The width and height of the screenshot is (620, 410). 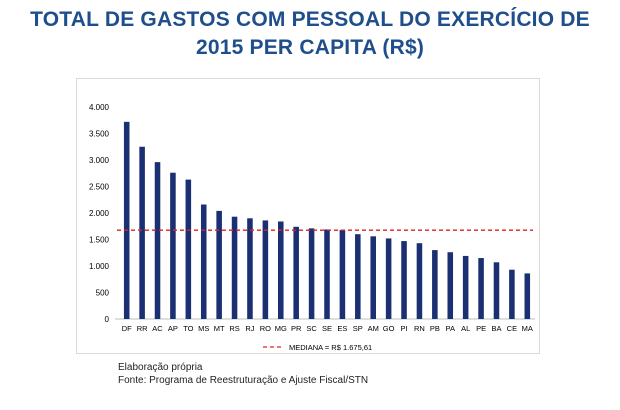 I want to click on x-tick-label: MS, so click(x=203, y=328).